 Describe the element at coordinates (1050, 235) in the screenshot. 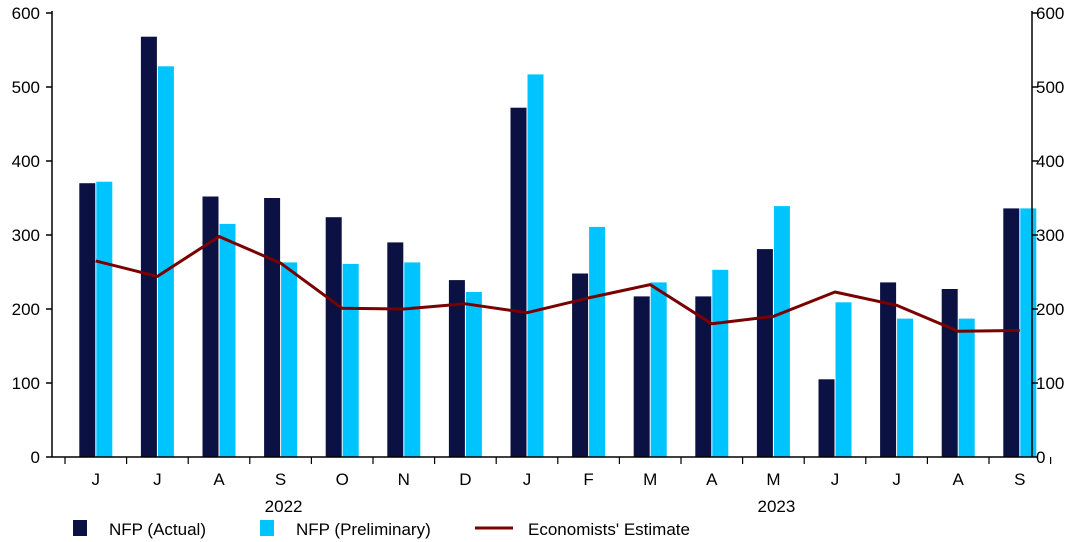

I see `y-tick-label-right: 300` at that location.